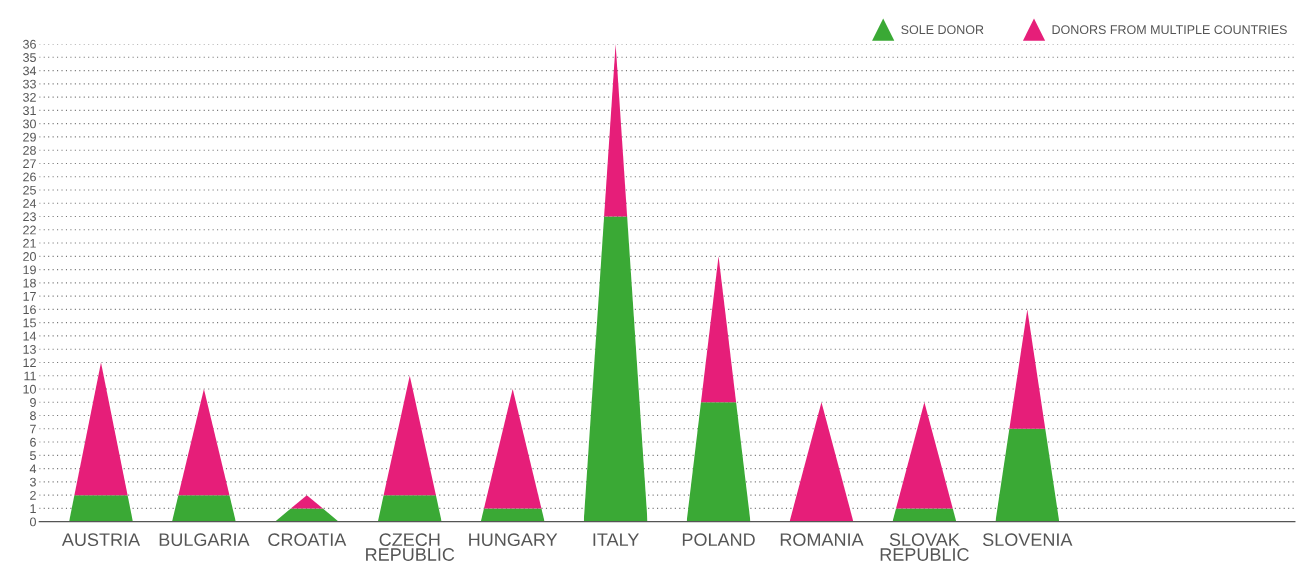  I want to click on x-tick-label: HUNGARY, so click(513, 540).